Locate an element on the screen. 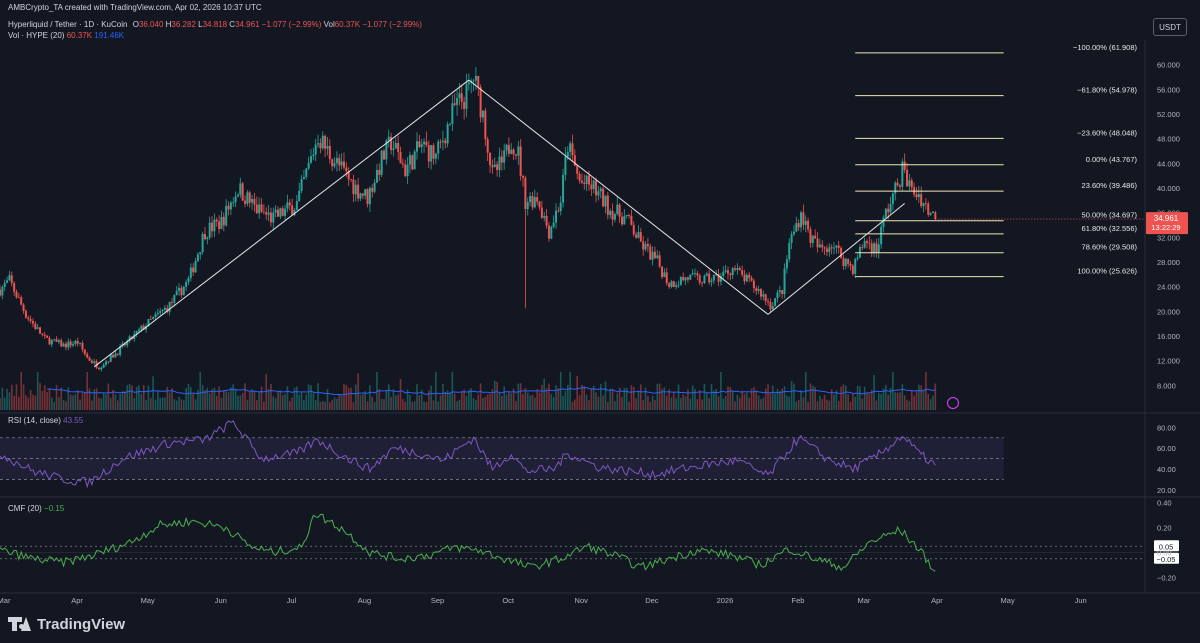 The width and height of the screenshot is (1200, 643). cmf-line is located at coordinates (468, 542).